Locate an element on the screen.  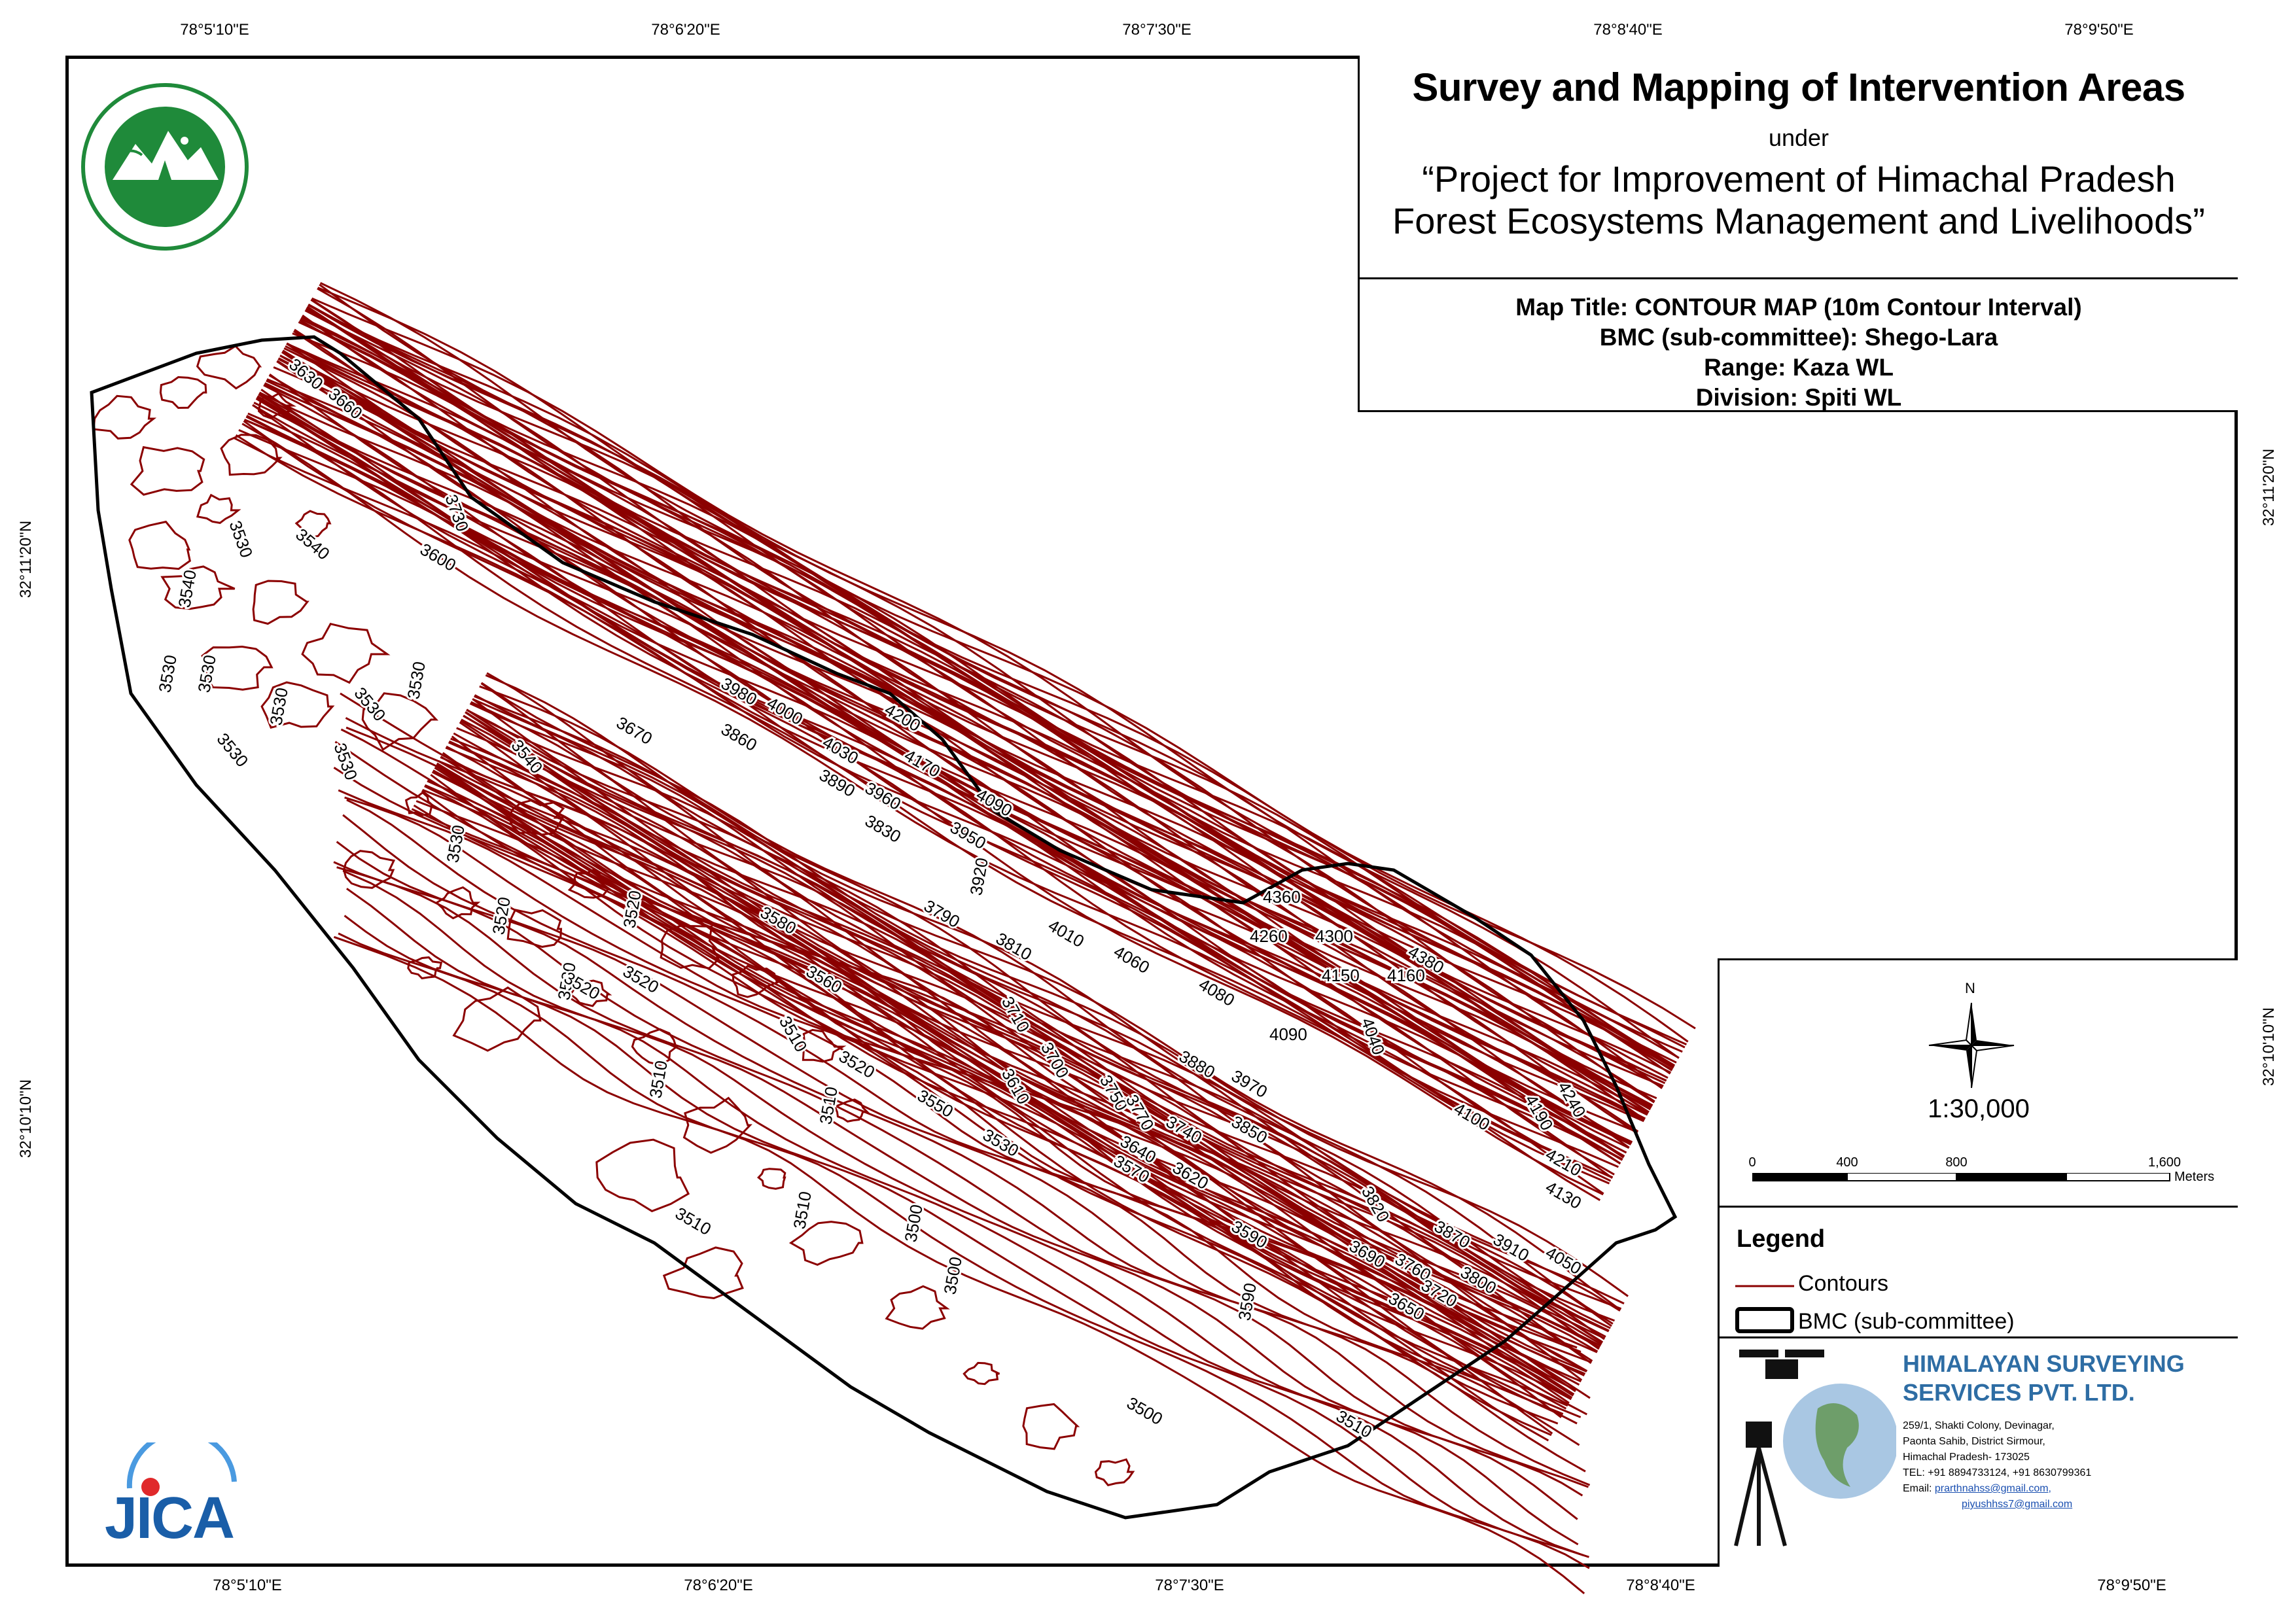
contour-label: 3730 is located at coordinates (457, 513).